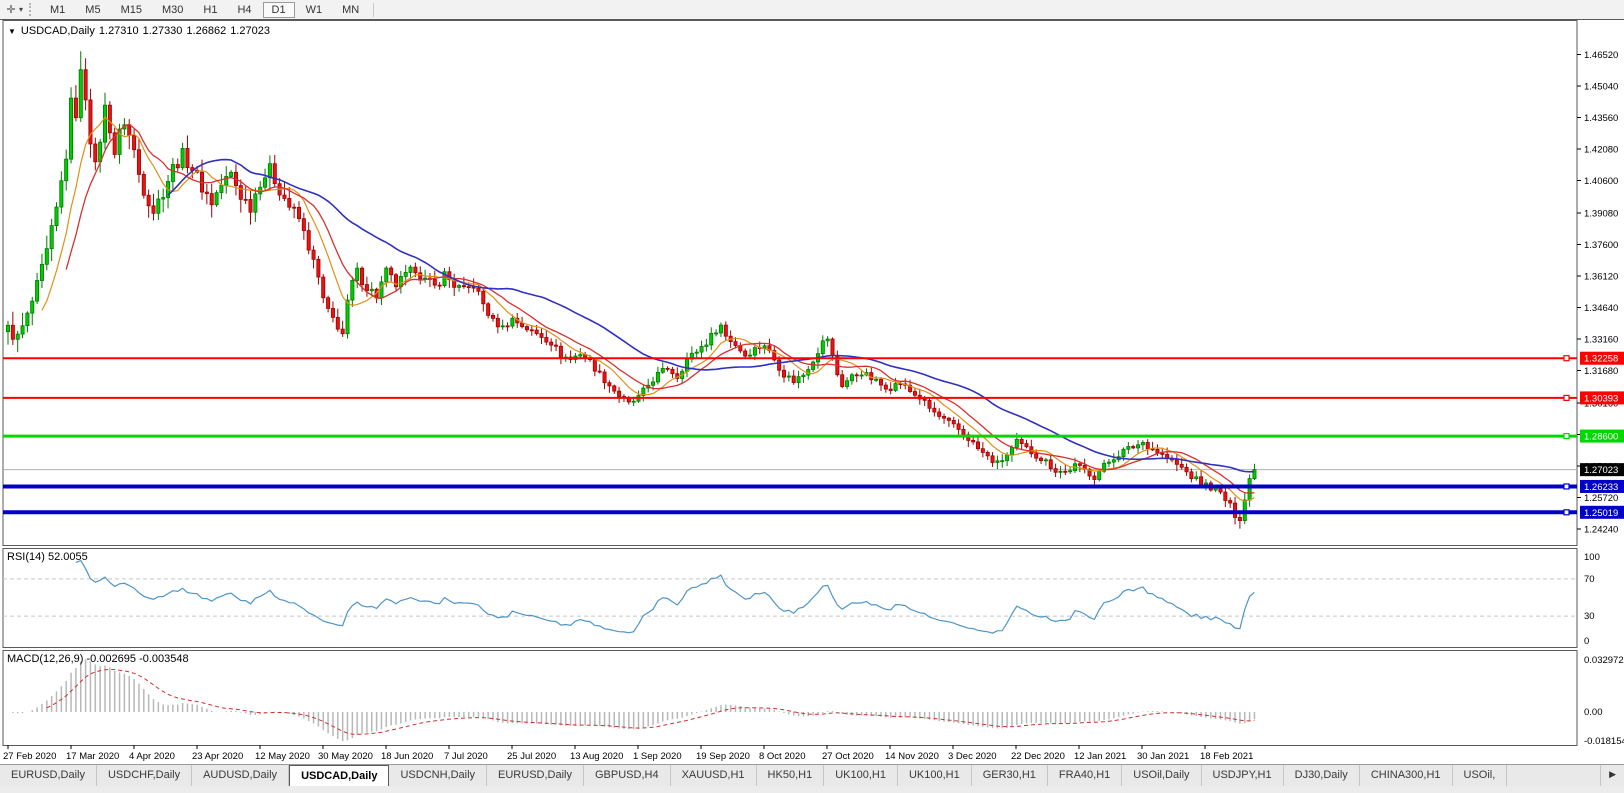  What do you see at coordinates (596, 756) in the screenshot?
I see `svg-text: 13 Aug 2020` at bounding box center [596, 756].